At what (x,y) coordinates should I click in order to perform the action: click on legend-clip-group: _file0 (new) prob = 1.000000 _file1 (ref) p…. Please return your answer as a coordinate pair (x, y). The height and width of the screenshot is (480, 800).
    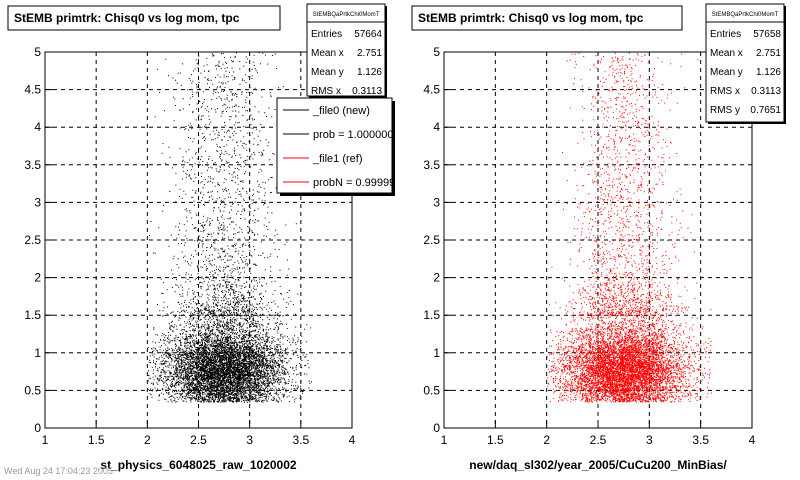
    Looking at the image, I should click on (342, 147).